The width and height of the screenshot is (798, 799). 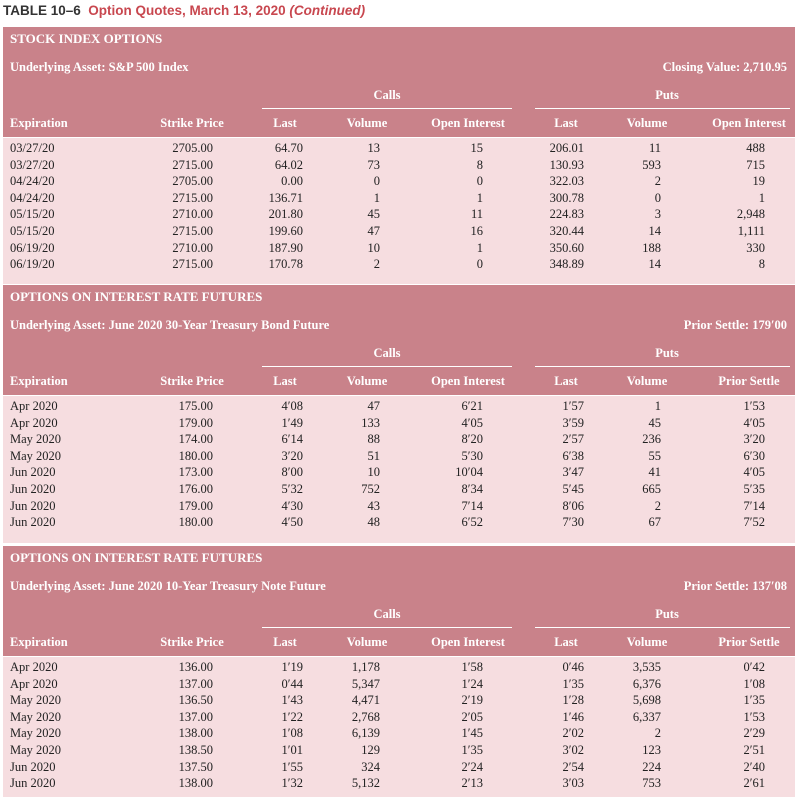 I want to click on table-cell: 6′21, so click(x=472, y=406).